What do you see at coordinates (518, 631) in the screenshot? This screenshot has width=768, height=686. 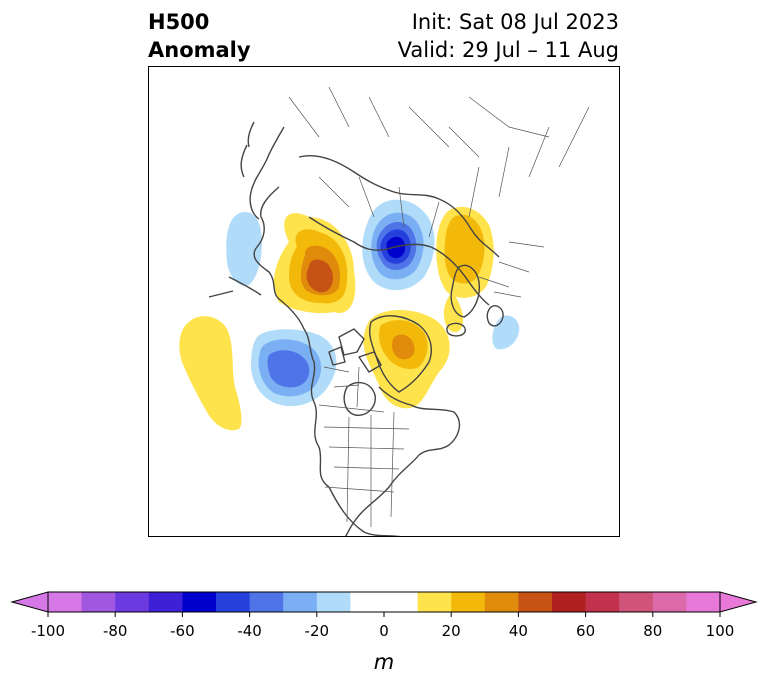 I see `colorbar-tick-label: 40` at bounding box center [518, 631].